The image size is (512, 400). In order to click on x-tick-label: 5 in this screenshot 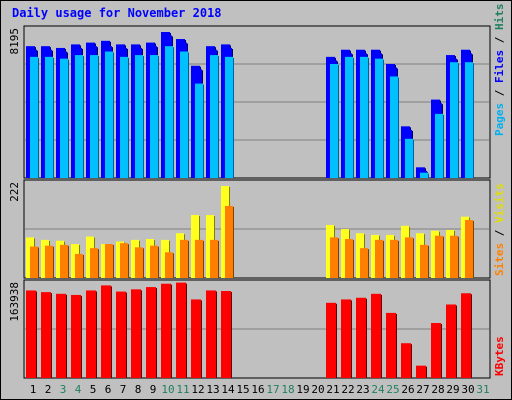, I will do `click(93, 389)`.